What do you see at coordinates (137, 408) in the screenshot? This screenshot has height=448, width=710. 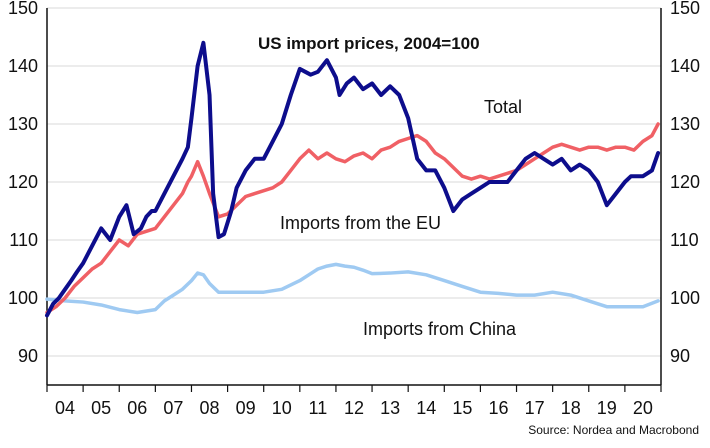 I see `x-tick-label: 06` at bounding box center [137, 408].